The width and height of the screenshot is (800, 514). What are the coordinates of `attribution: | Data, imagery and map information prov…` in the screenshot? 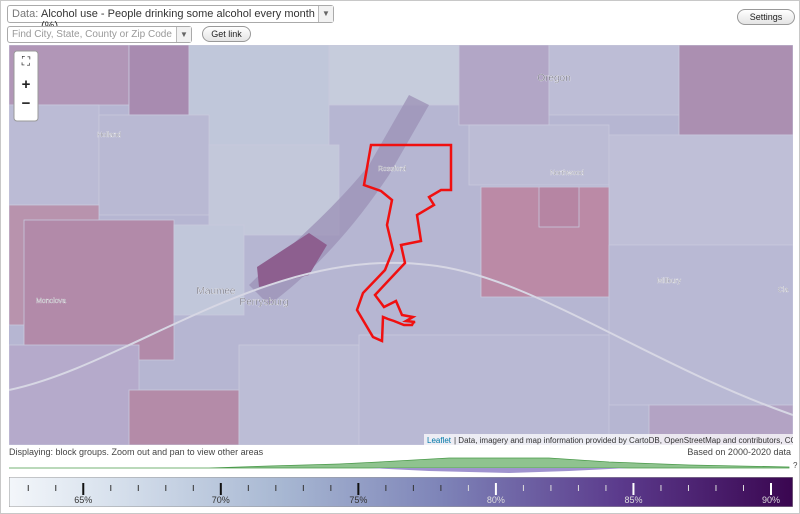 It's located at (623, 440).